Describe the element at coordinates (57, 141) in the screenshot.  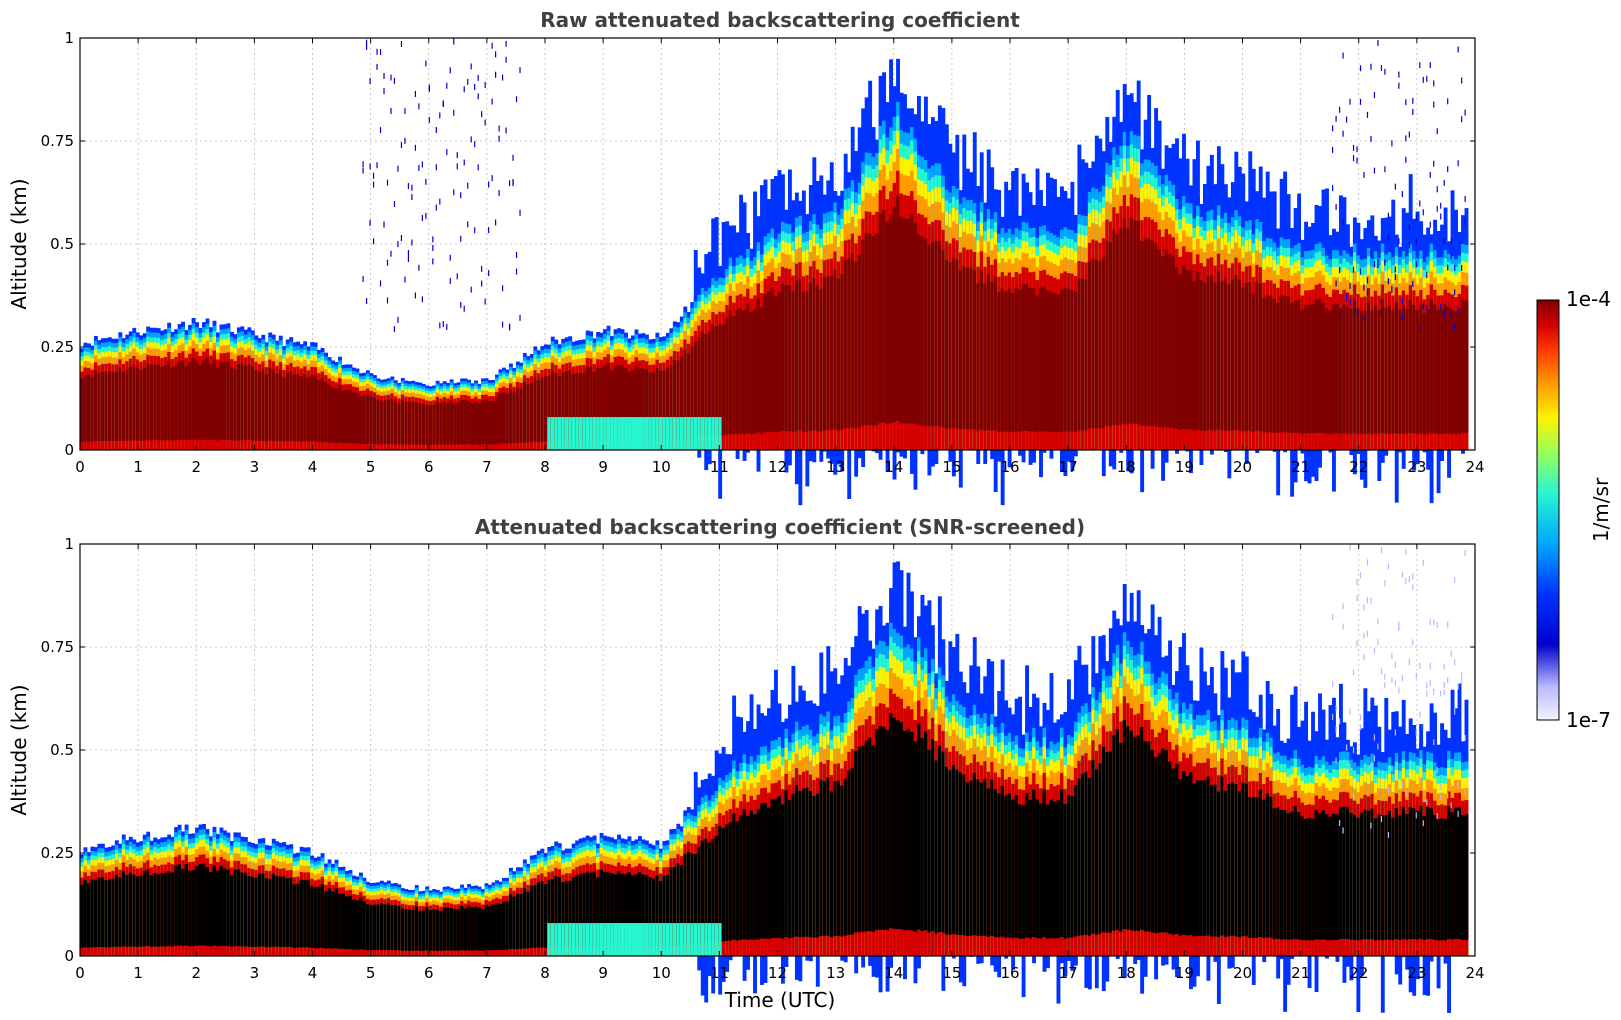
I see `y-tick-label: 0.75` at that location.